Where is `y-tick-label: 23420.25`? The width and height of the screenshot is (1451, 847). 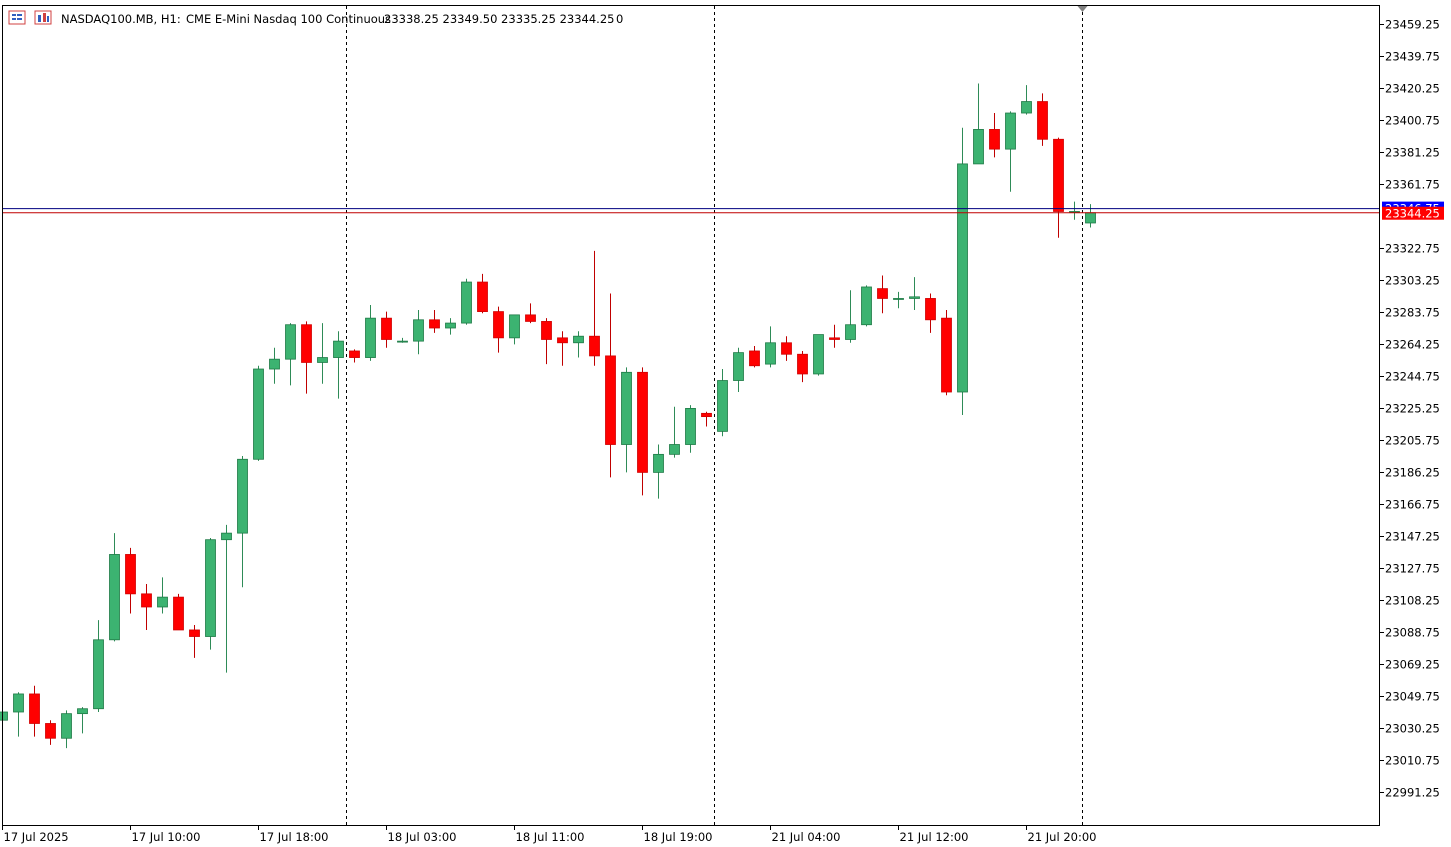
y-tick-label: 23420.25 is located at coordinates (1412, 89).